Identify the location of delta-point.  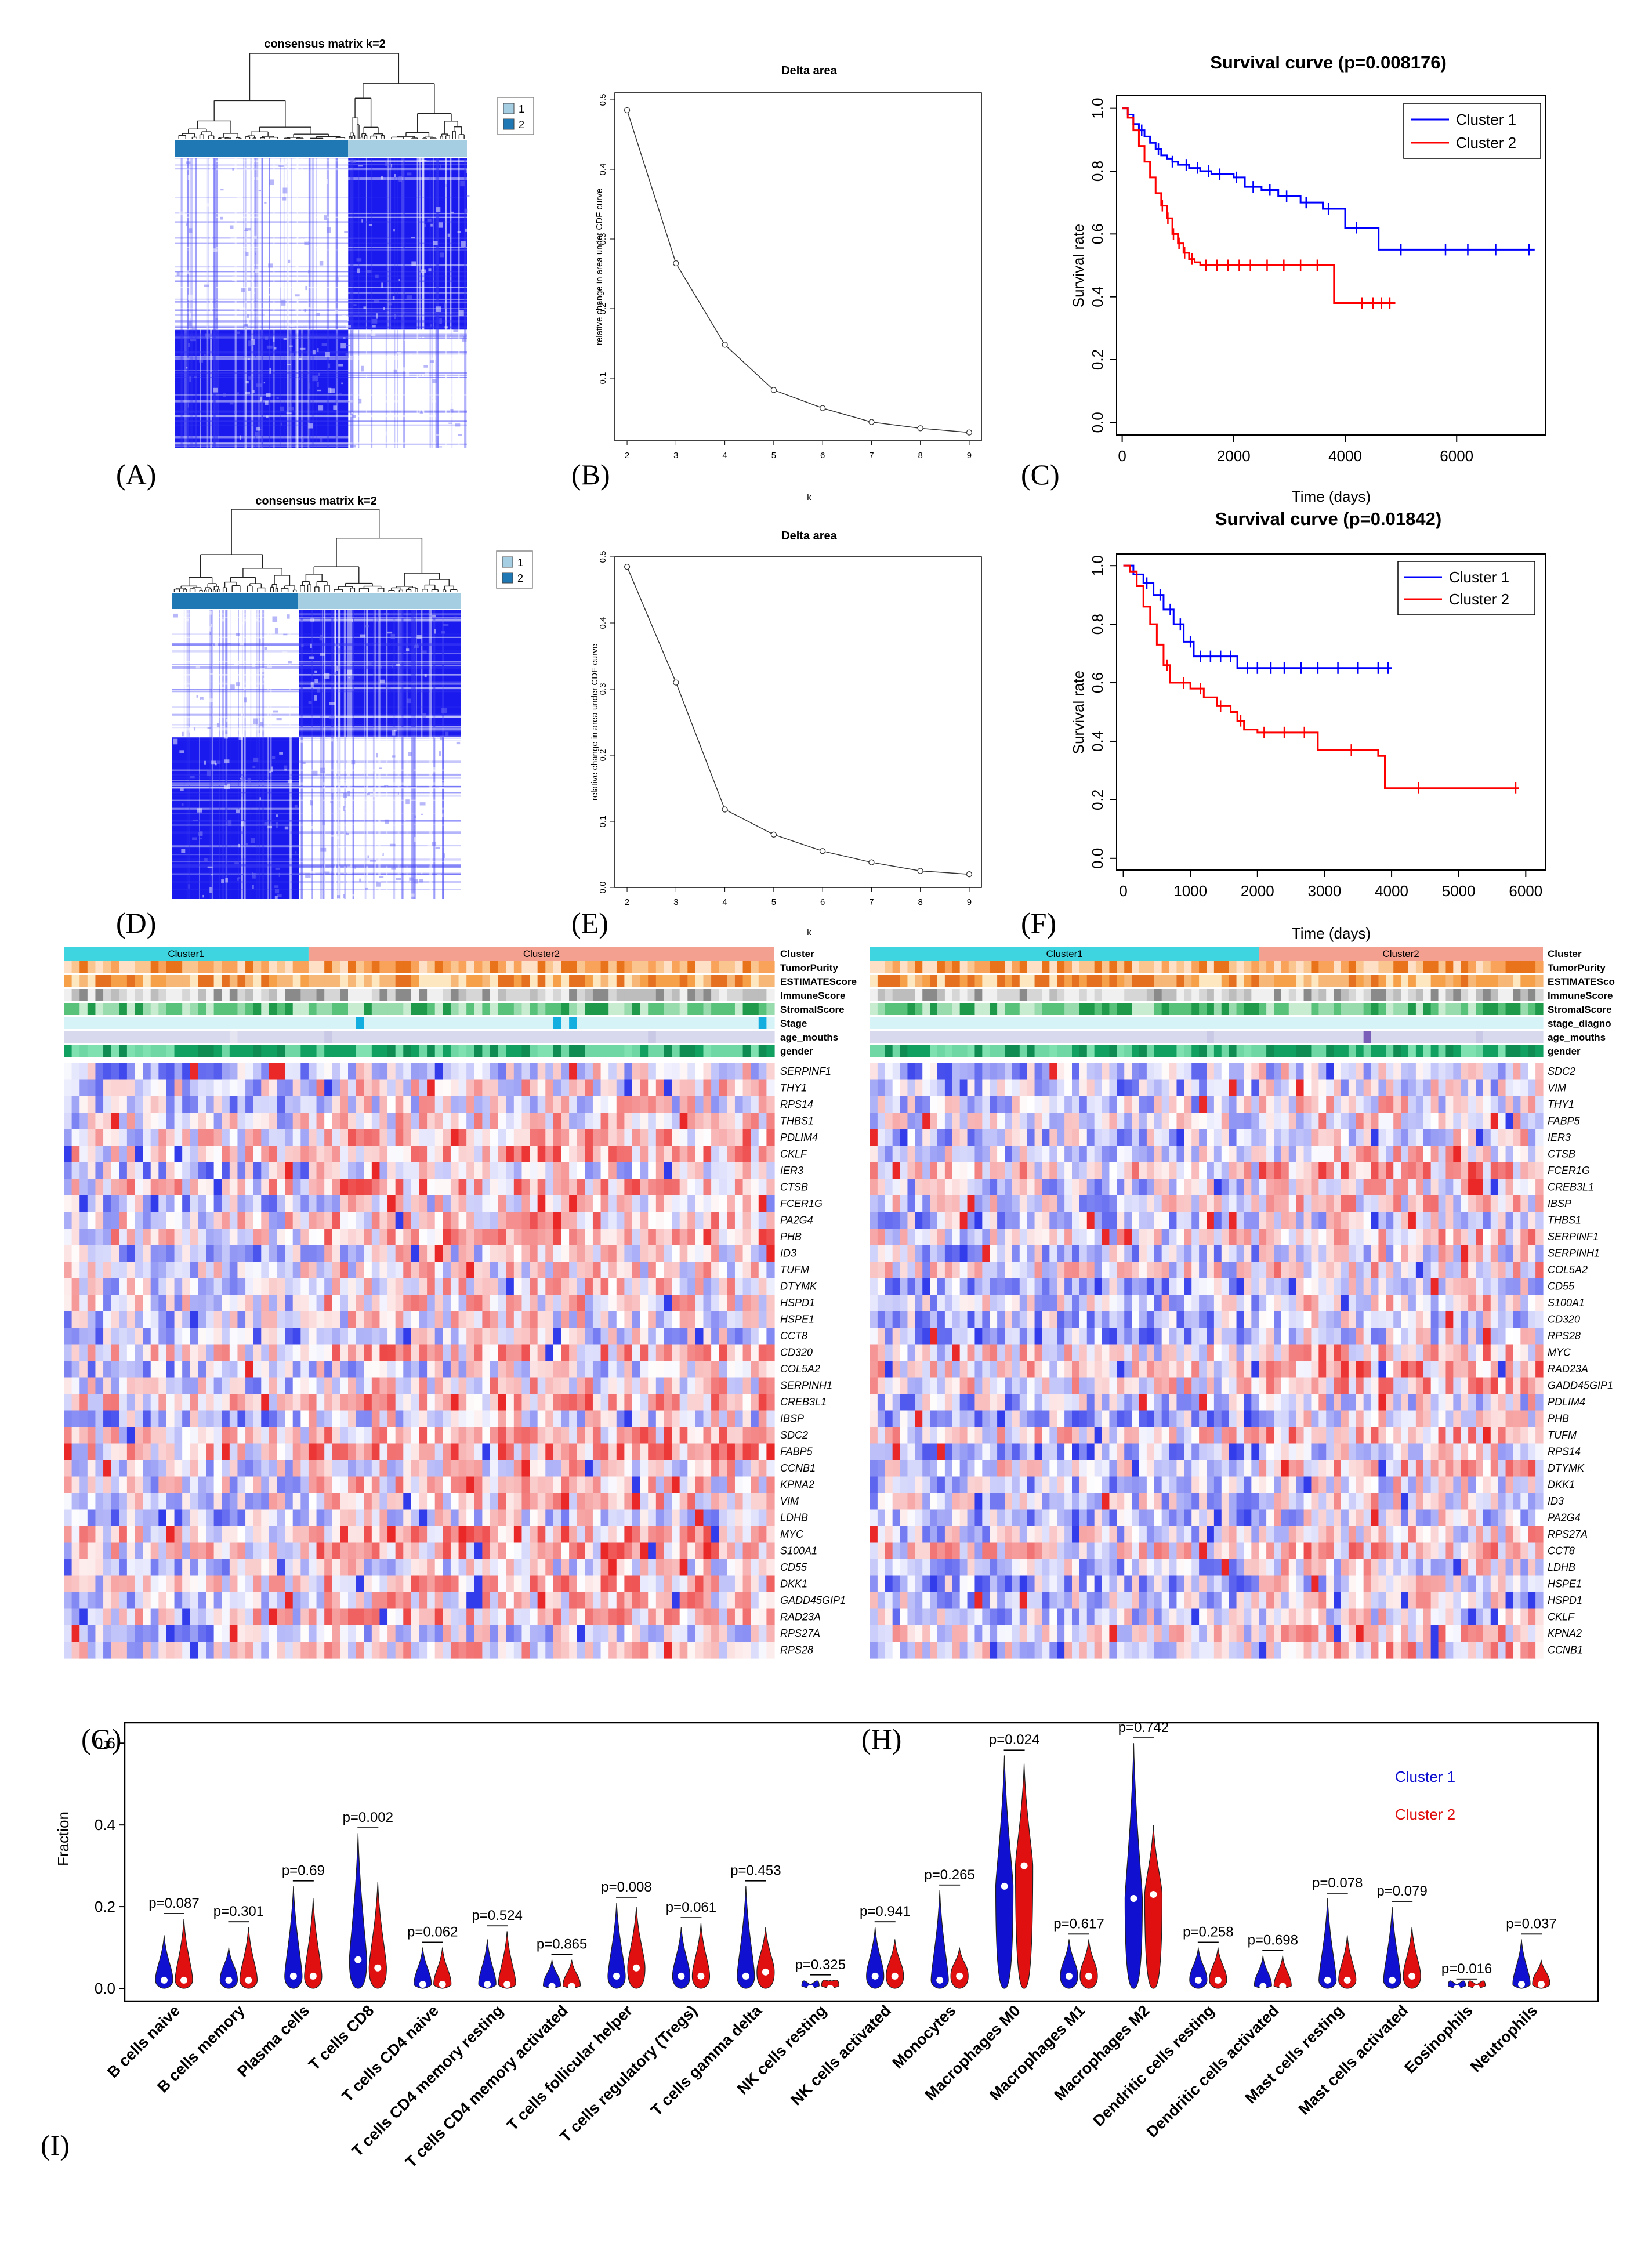
(822, 851).